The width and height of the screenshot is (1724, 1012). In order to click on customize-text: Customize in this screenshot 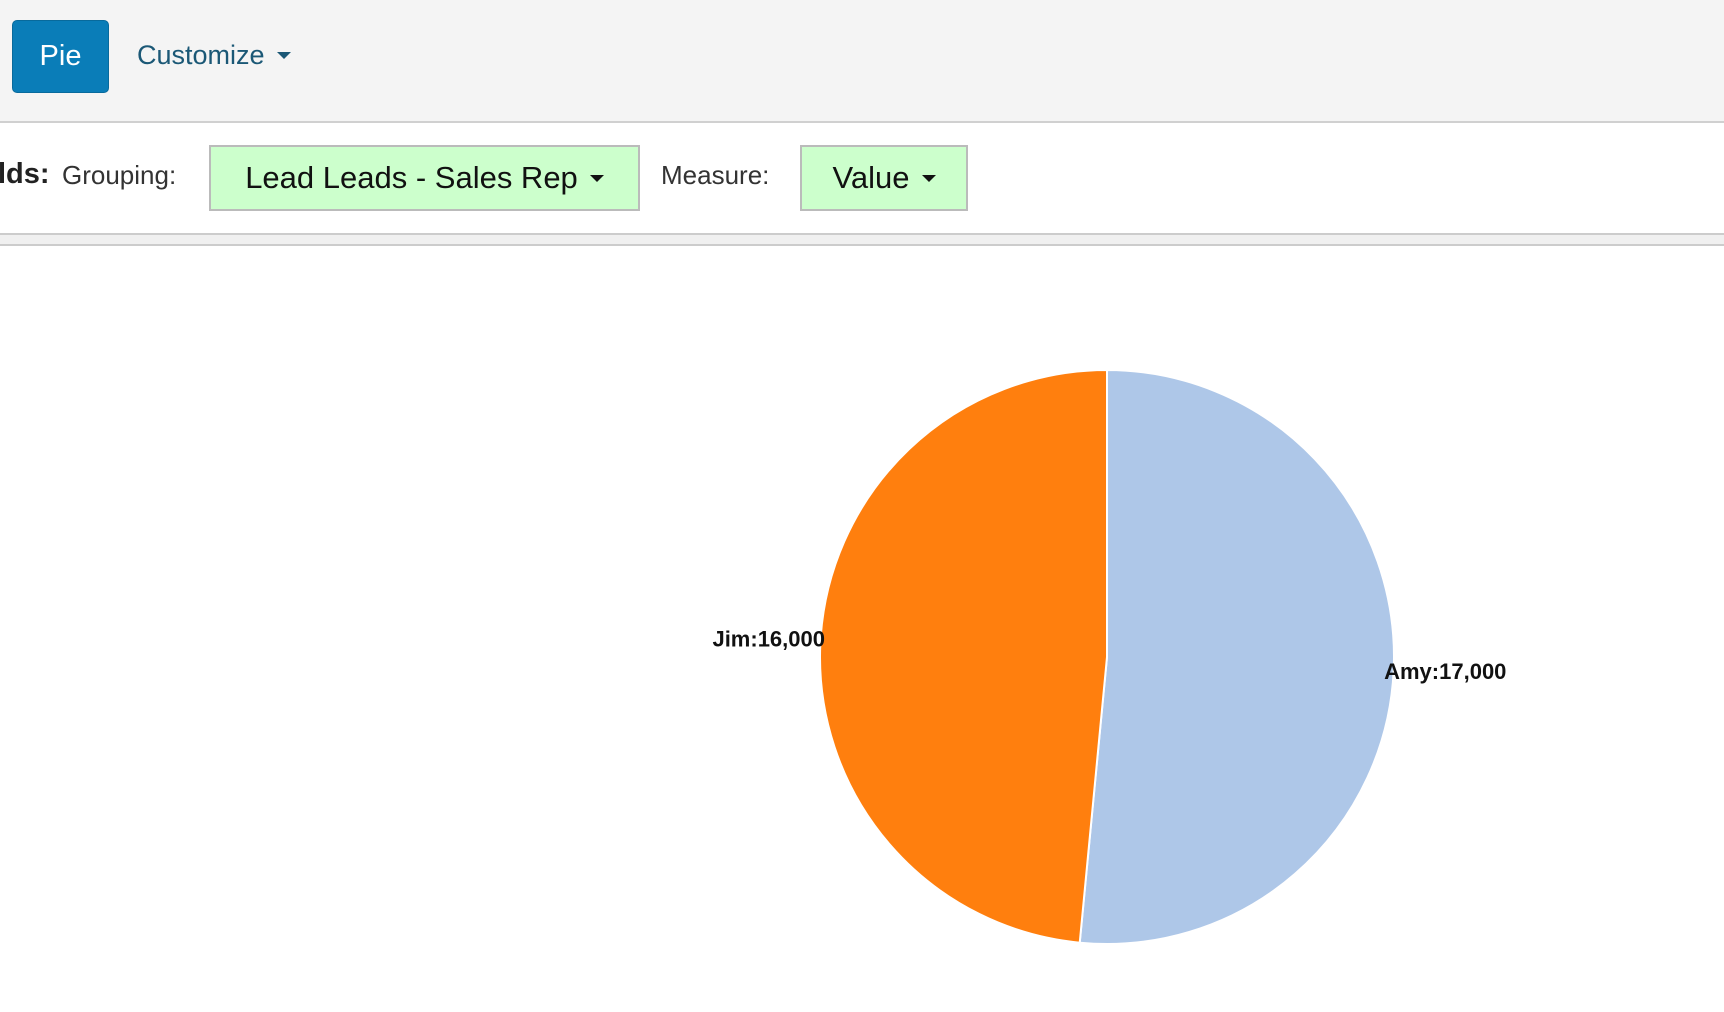, I will do `click(201, 55)`.